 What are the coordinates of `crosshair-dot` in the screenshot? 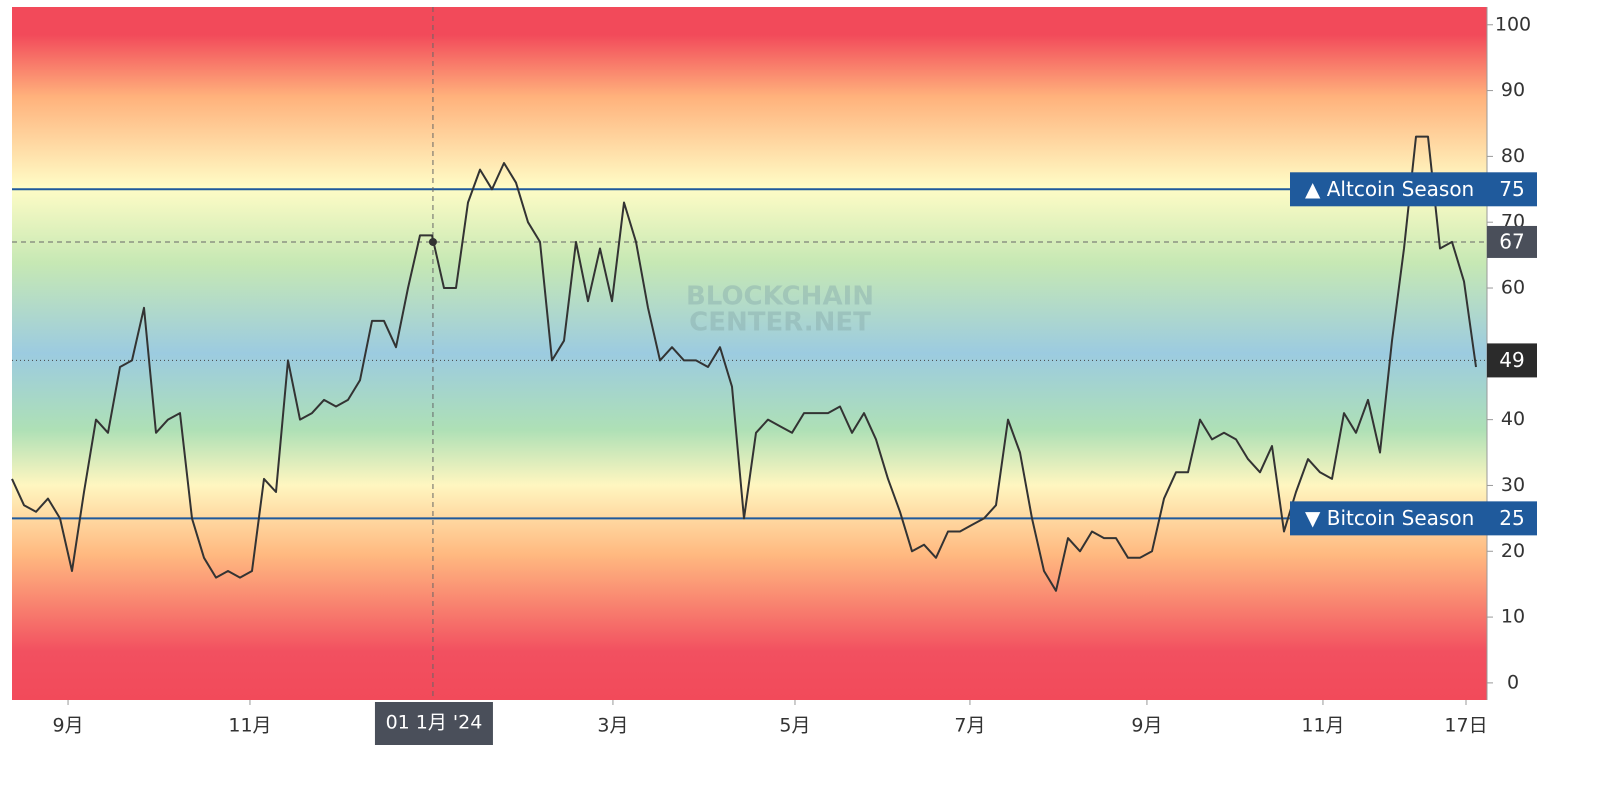 It's located at (432, 241).